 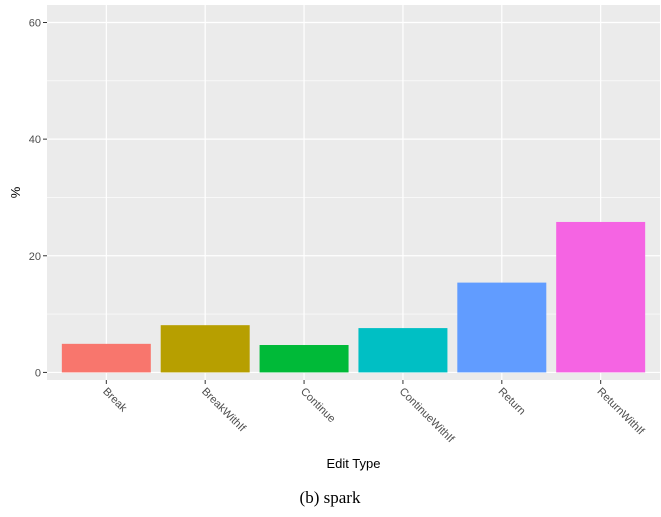 I want to click on x-tick-label: Return, so click(x=512, y=402).